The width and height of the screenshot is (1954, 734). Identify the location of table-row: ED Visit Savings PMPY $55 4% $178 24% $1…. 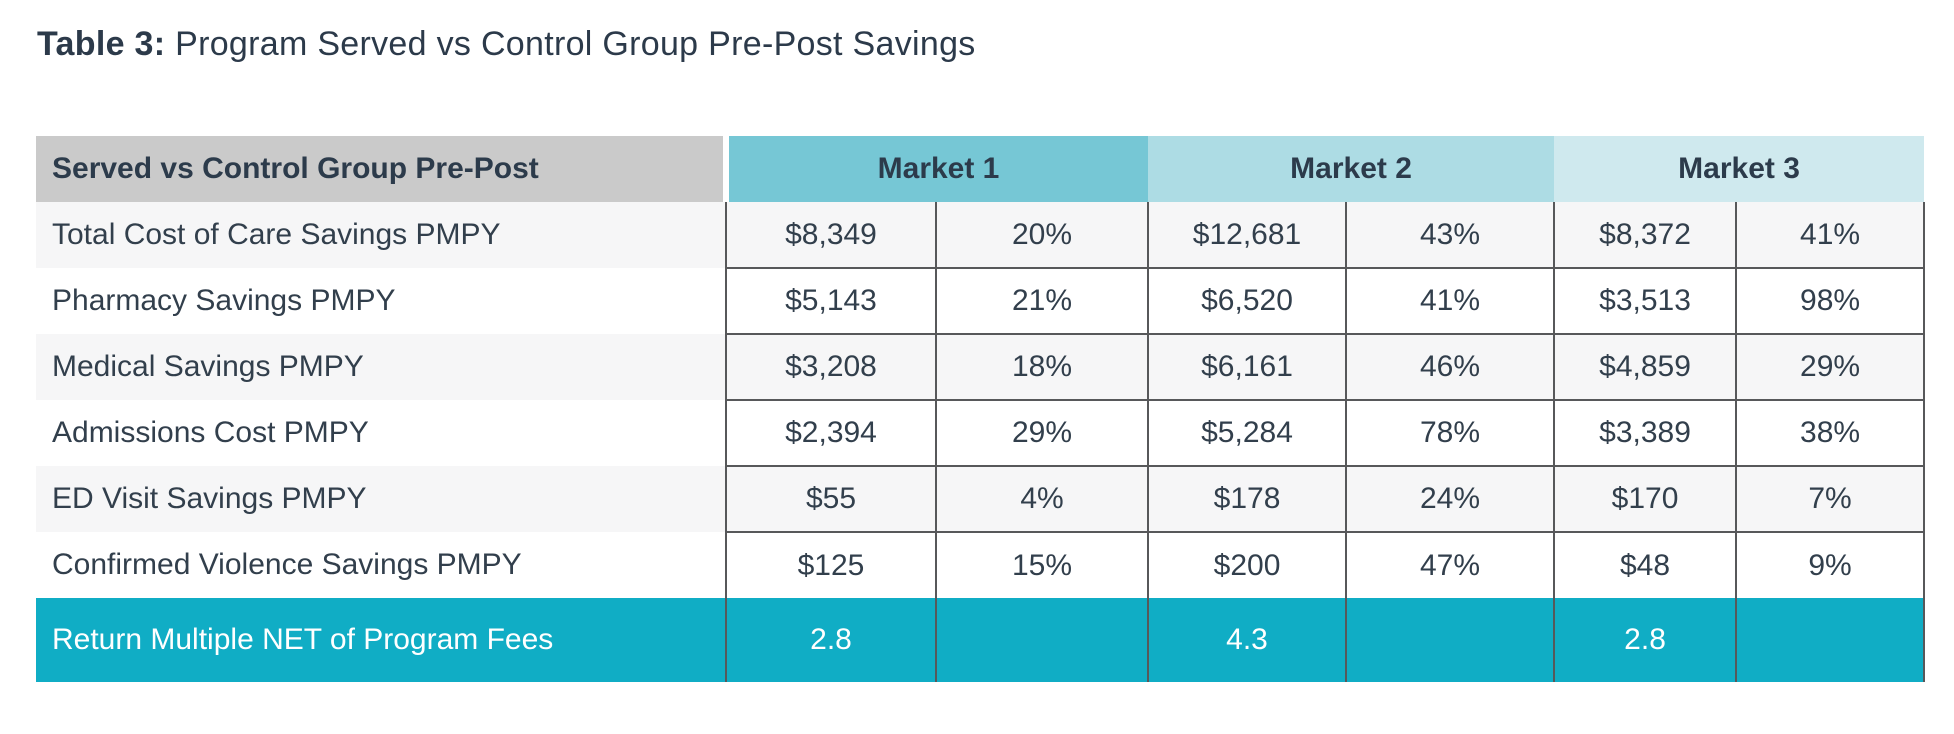
(981, 499).